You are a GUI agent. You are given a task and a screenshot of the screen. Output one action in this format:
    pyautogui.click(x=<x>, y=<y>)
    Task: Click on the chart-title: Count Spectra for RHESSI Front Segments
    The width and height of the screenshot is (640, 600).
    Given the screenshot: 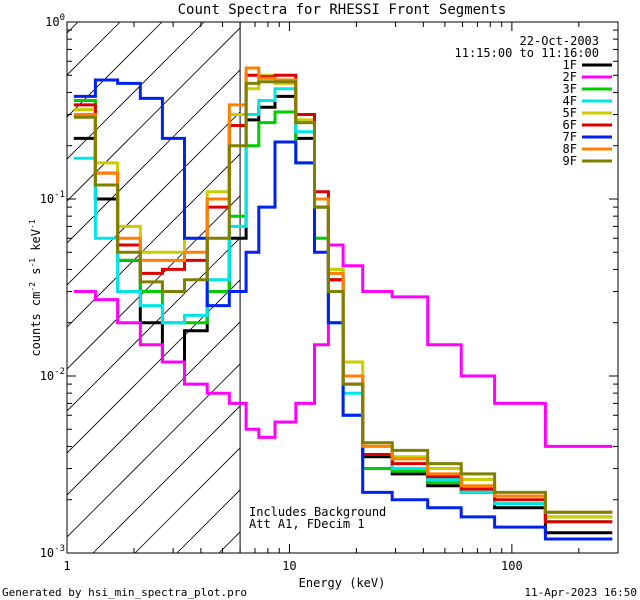 What is the action you would take?
    pyautogui.click(x=342, y=10)
    